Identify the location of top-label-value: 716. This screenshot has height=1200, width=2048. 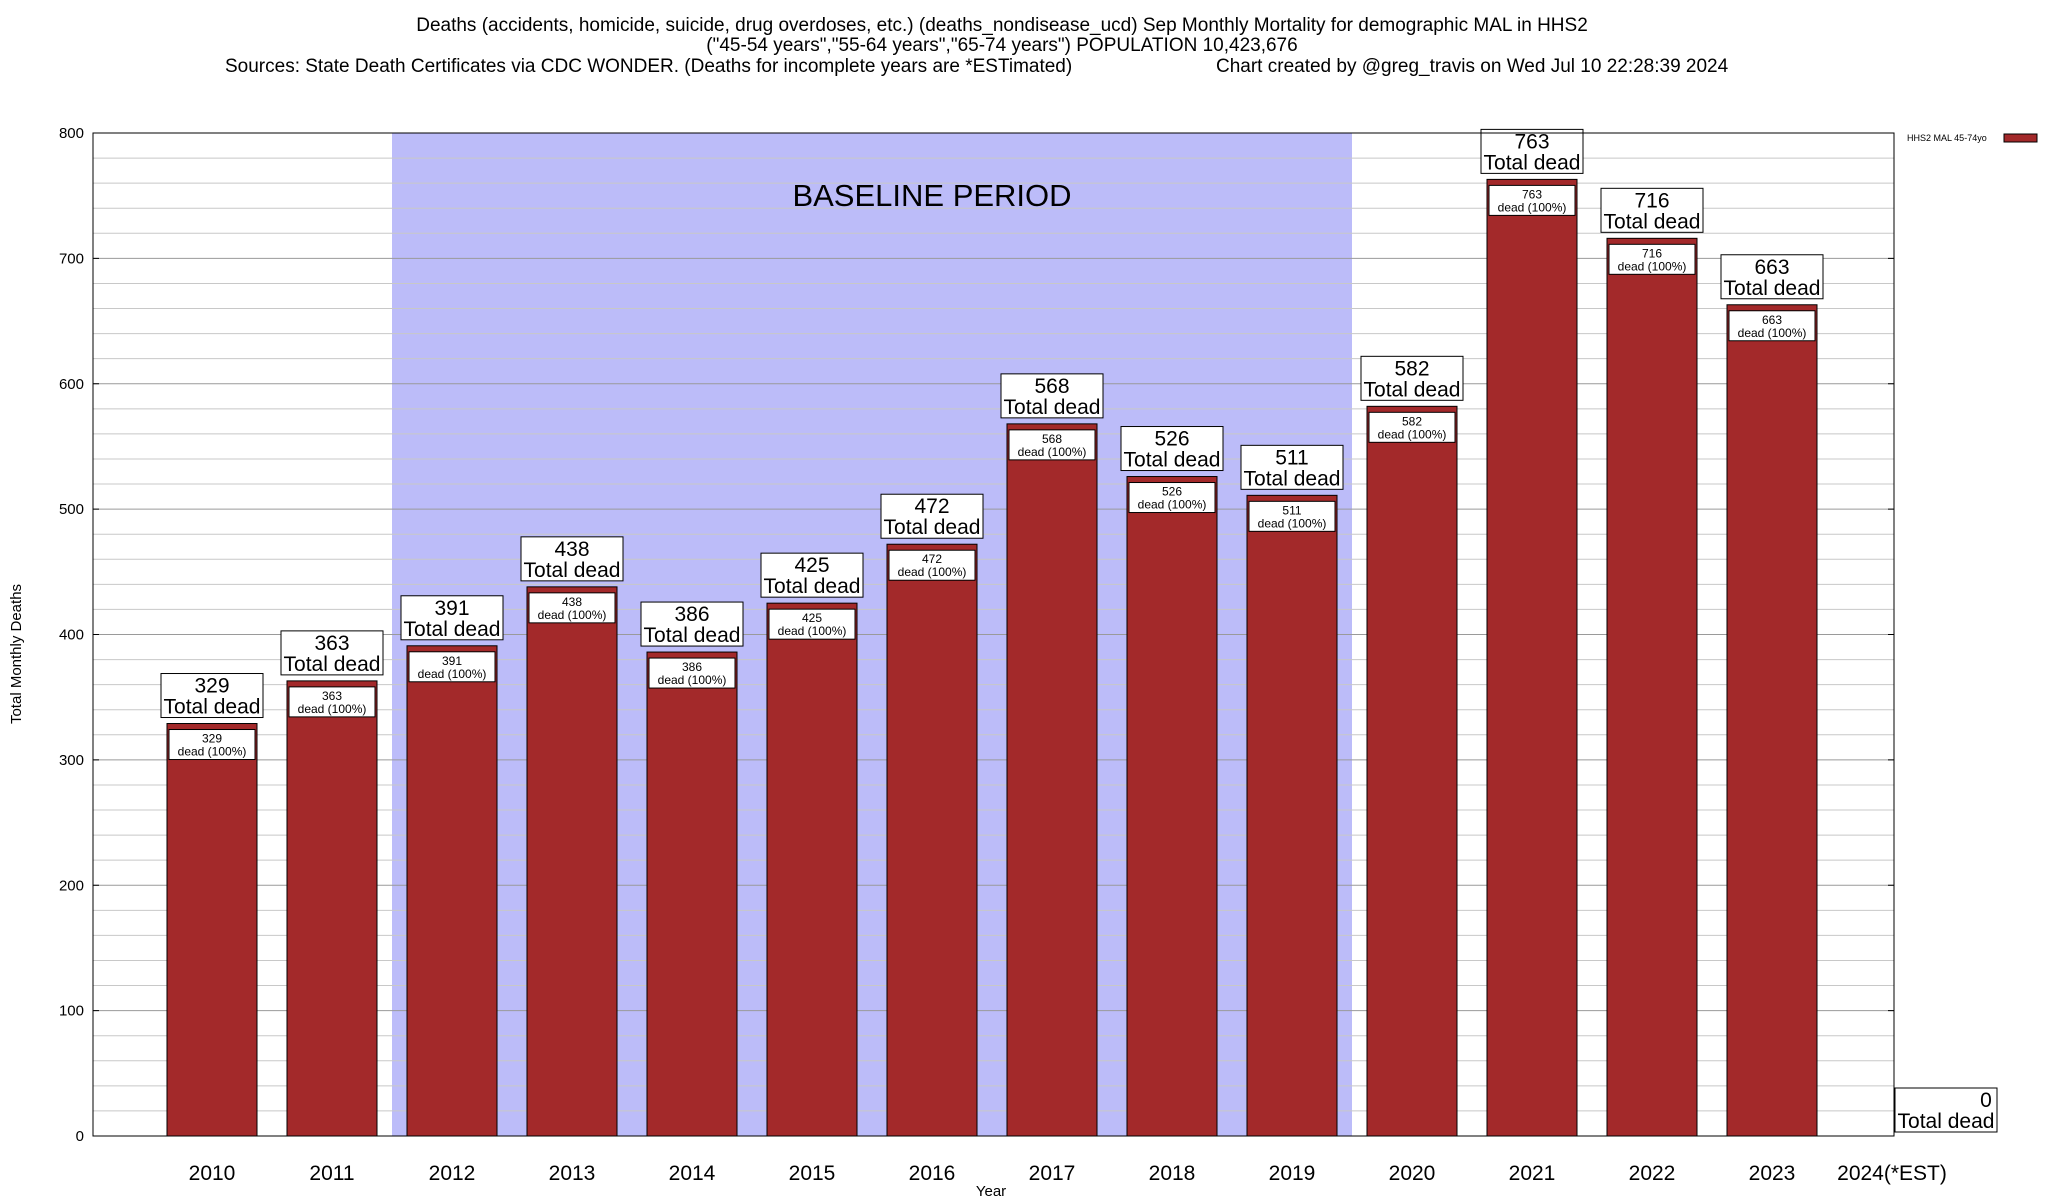
(1651, 200).